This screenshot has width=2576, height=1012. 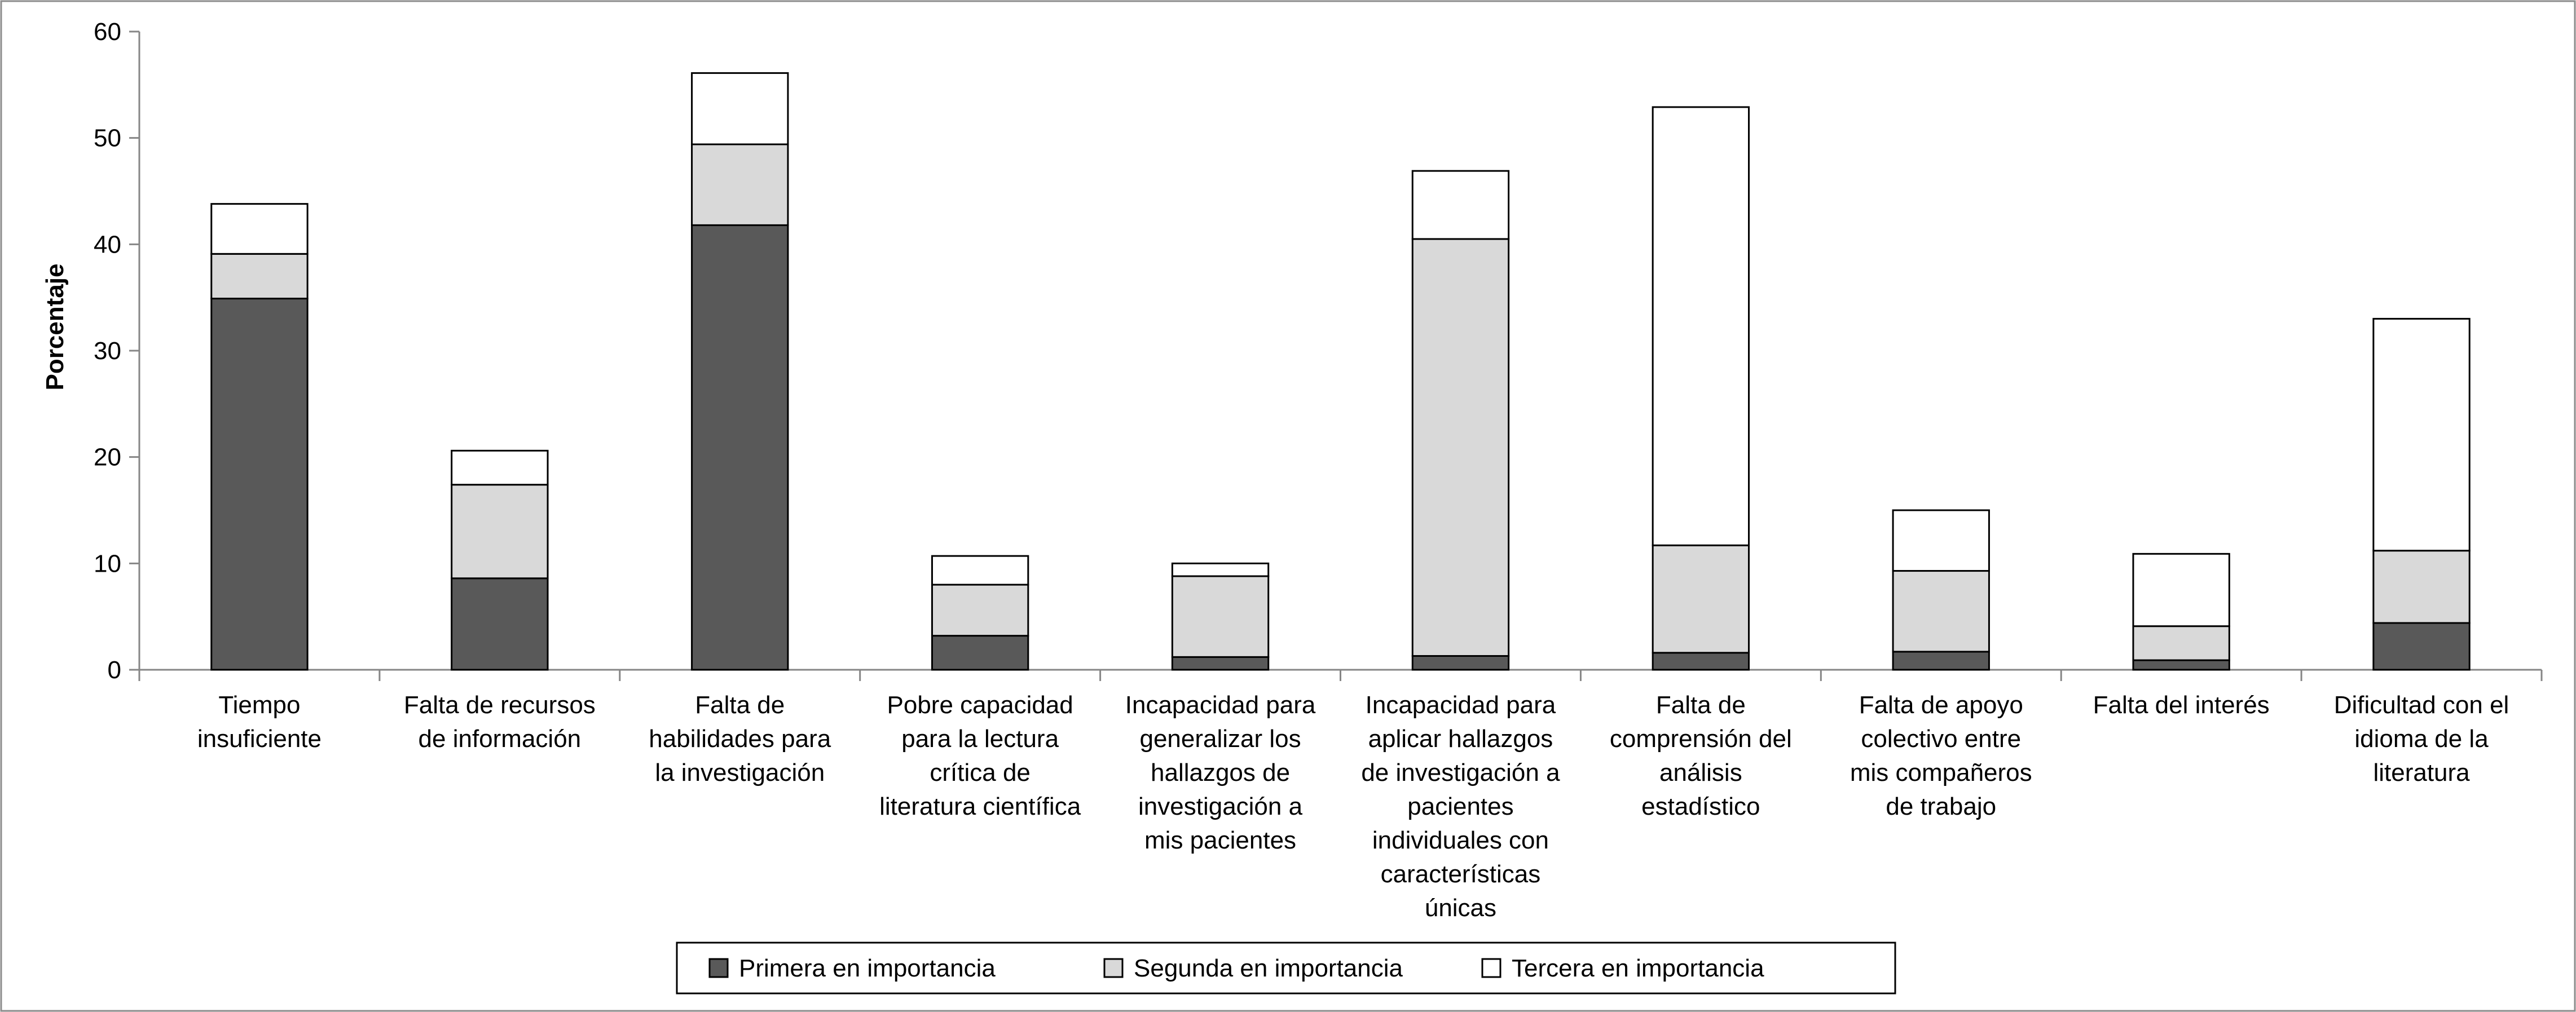 What do you see at coordinates (1701, 739) in the screenshot?
I see `x-category-label: comprensión del` at bounding box center [1701, 739].